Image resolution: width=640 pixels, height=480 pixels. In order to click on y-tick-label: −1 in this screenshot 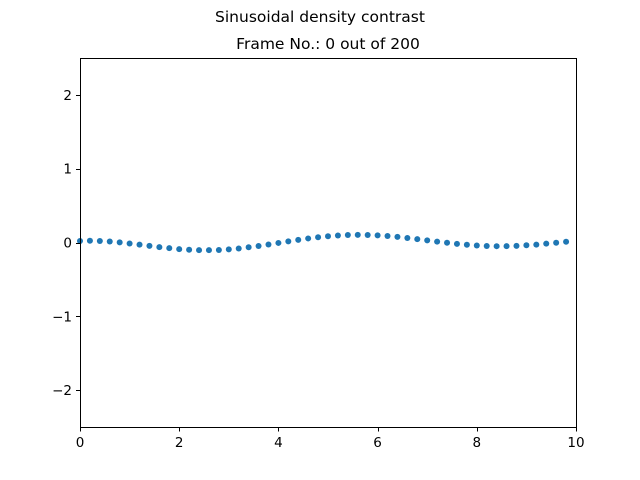, I will do `click(62, 317)`.